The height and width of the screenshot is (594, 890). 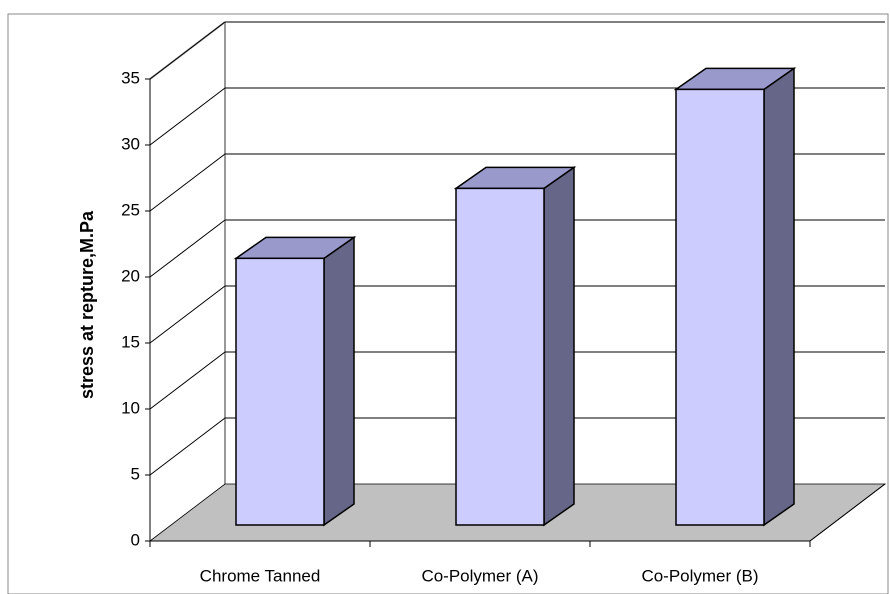 I want to click on y-tick-label: 35, so click(x=130, y=77).